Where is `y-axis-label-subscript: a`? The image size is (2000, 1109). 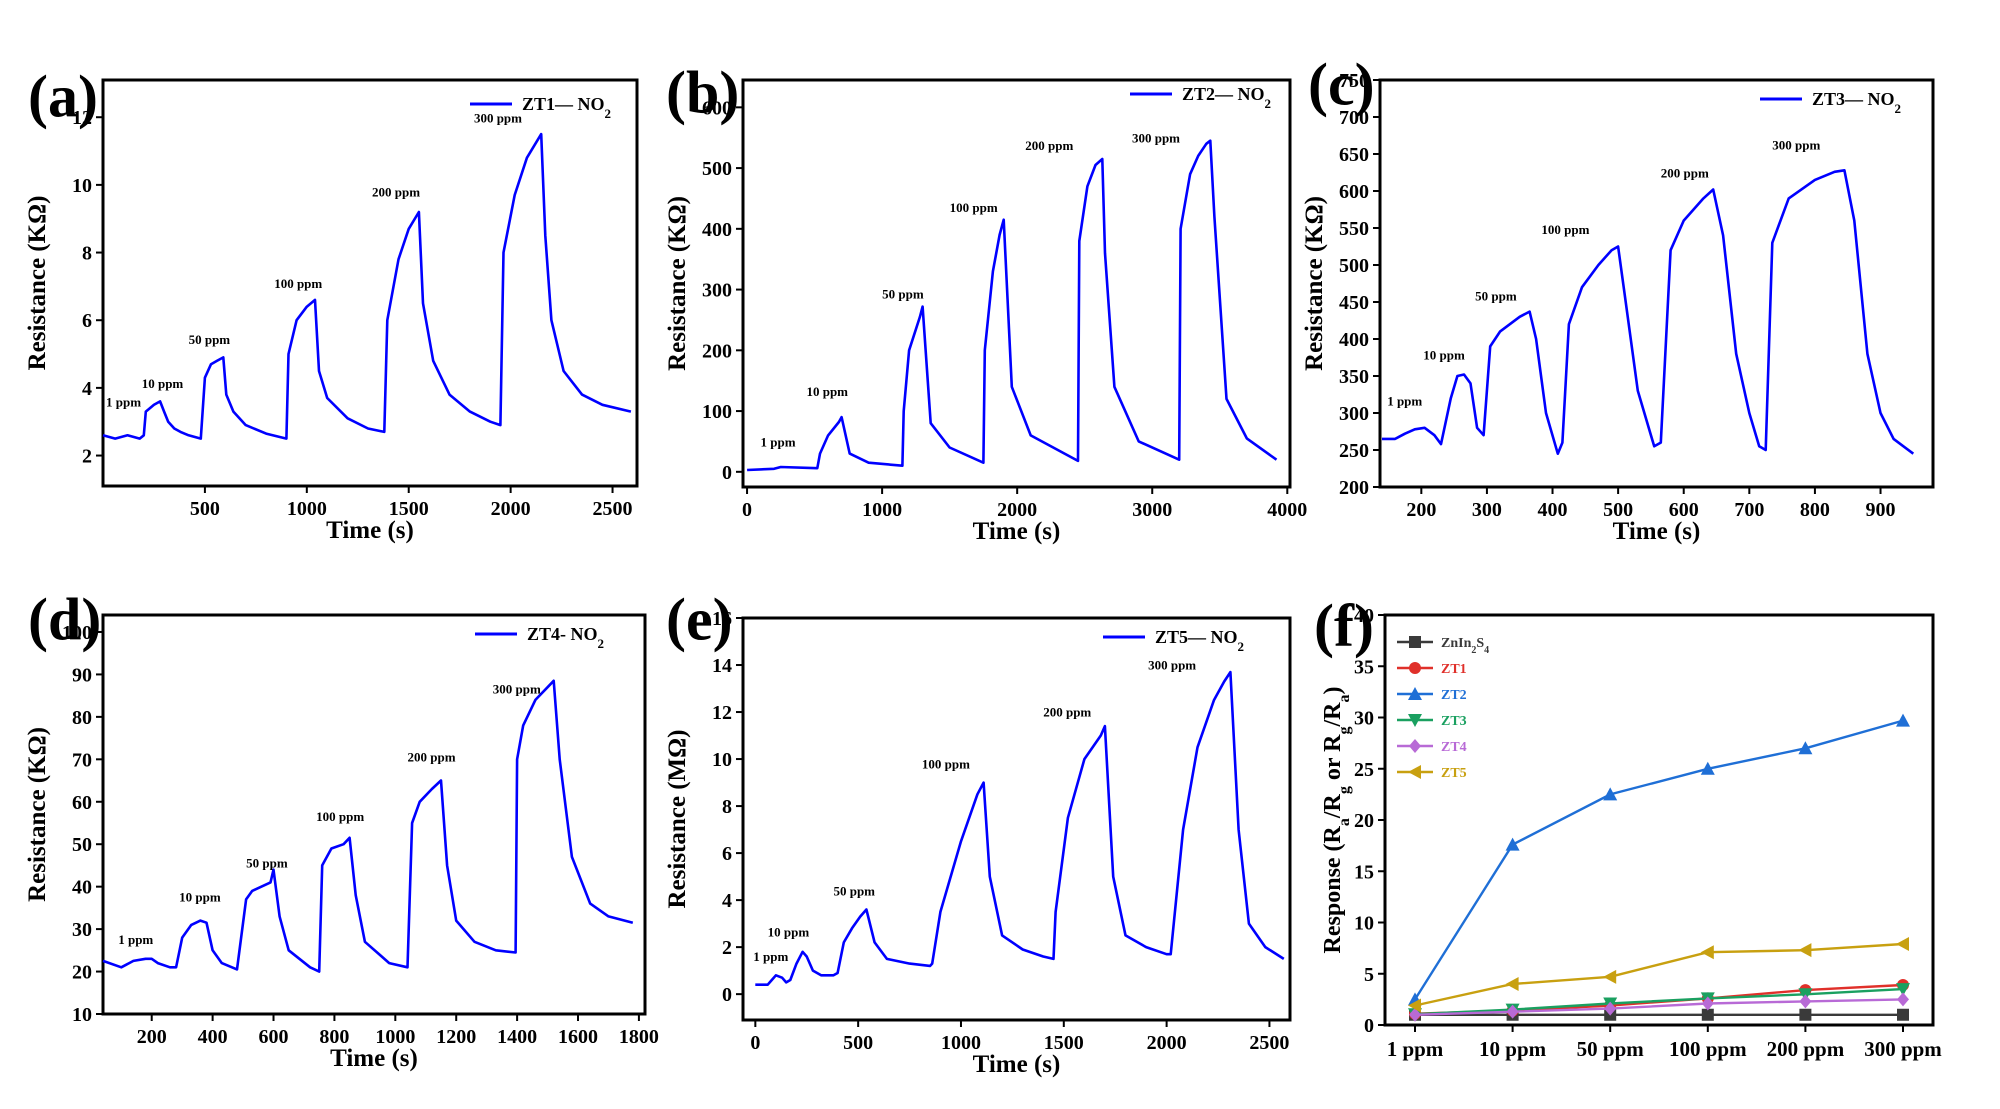
y-axis-label-subscript: a is located at coordinates (1344, 822).